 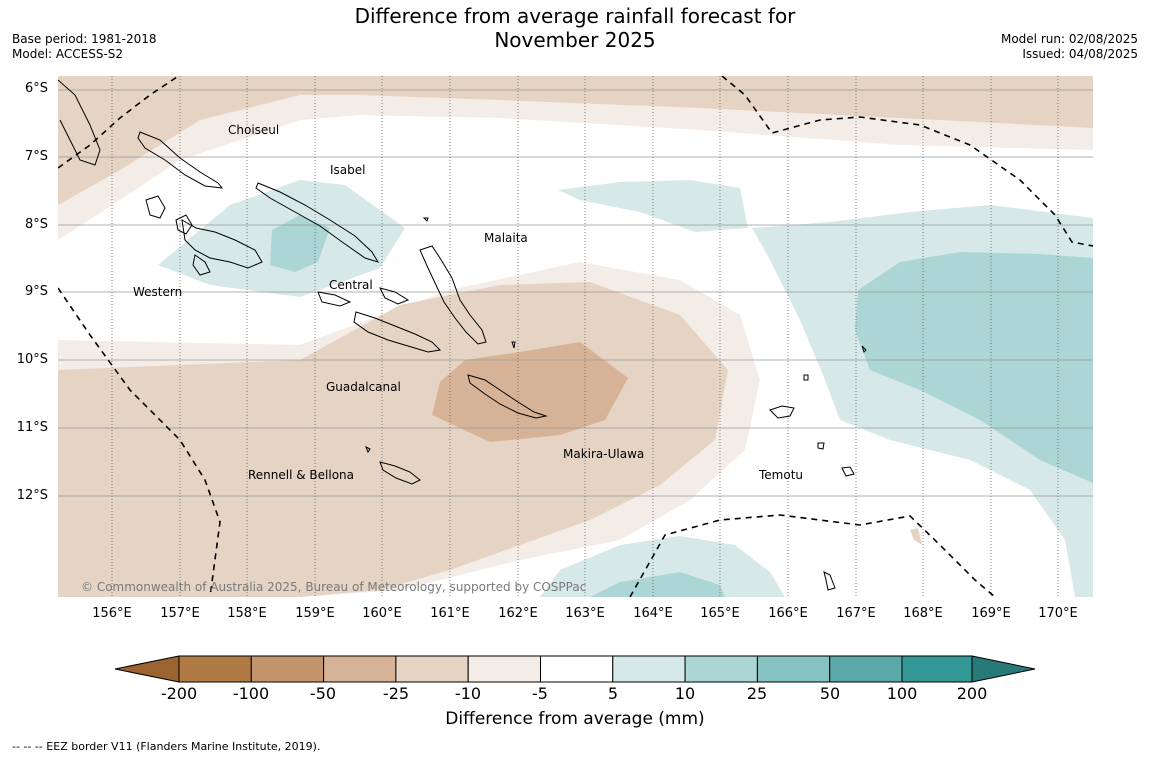 I want to click on colorbar-tick-25: 25, so click(x=757, y=693).